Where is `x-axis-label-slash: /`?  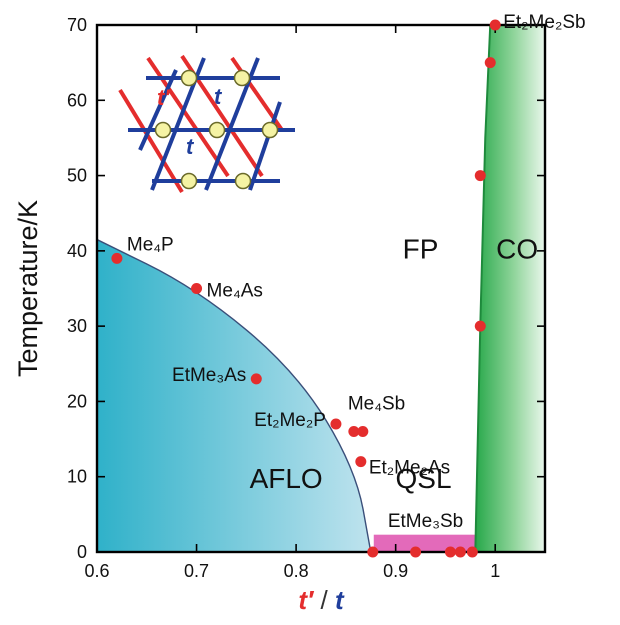 x-axis-label-slash: / is located at coordinates (324, 600).